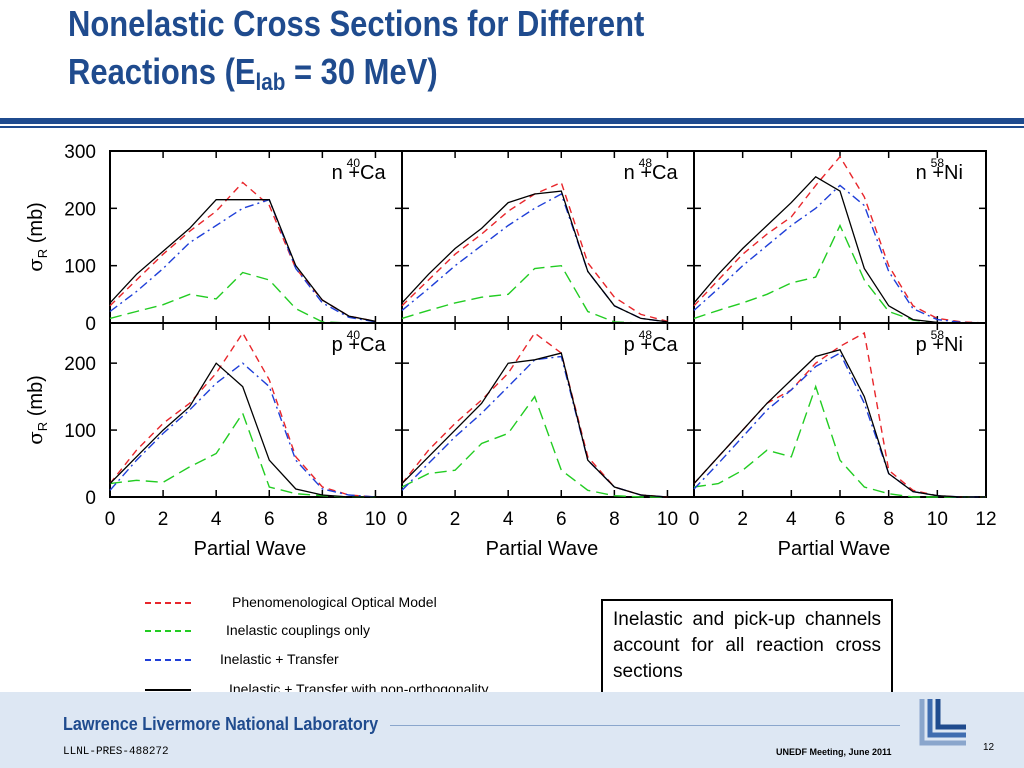 Image resolution: width=1024 pixels, height=768 pixels. I want to click on y-tick-label-bottom: 200, so click(80, 364).